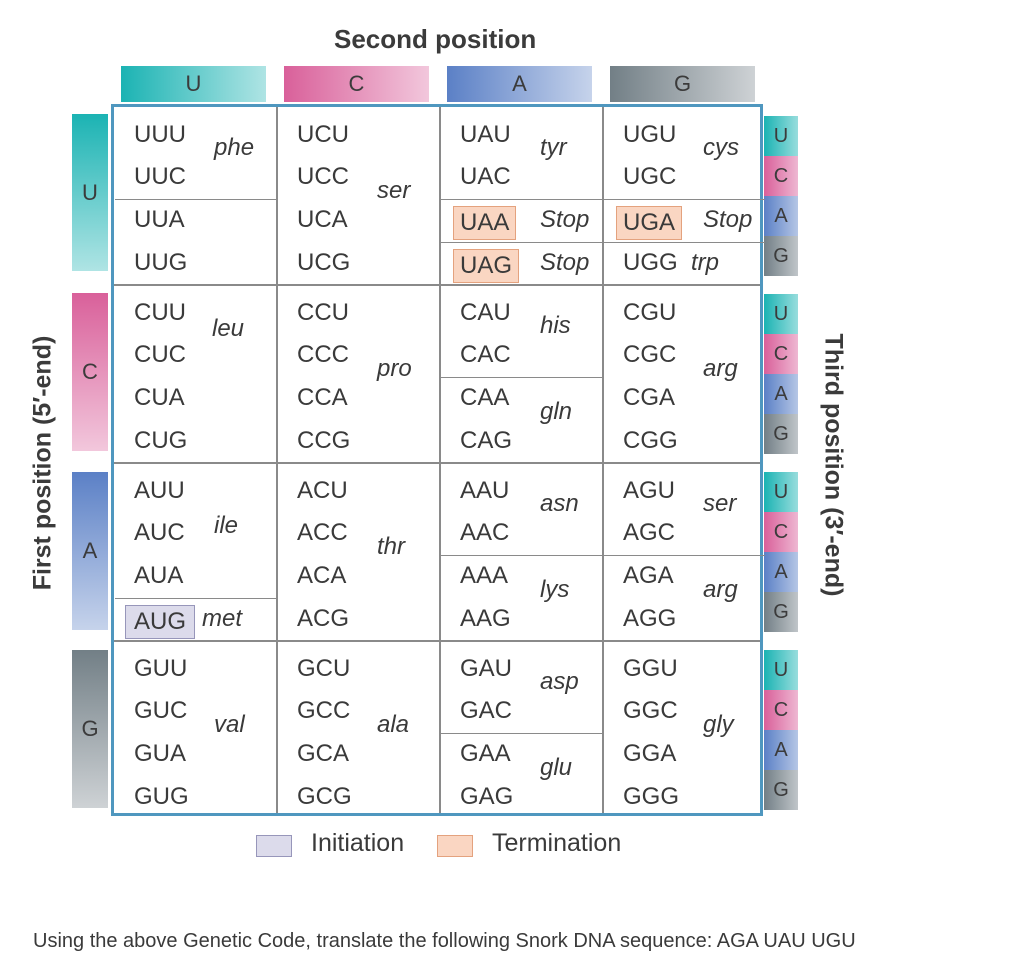 The height and width of the screenshot is (969, 1024). Describe the element at coordinates (720, 503) in the screenshot. I see `amino-acid-ser: ser` at that location.